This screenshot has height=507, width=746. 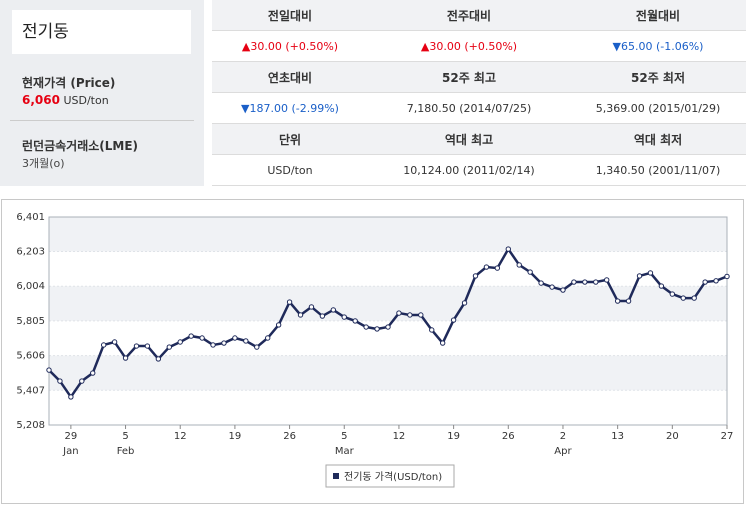 I want to click on header-cell: 역대 최고, so click(x=469, y=139).